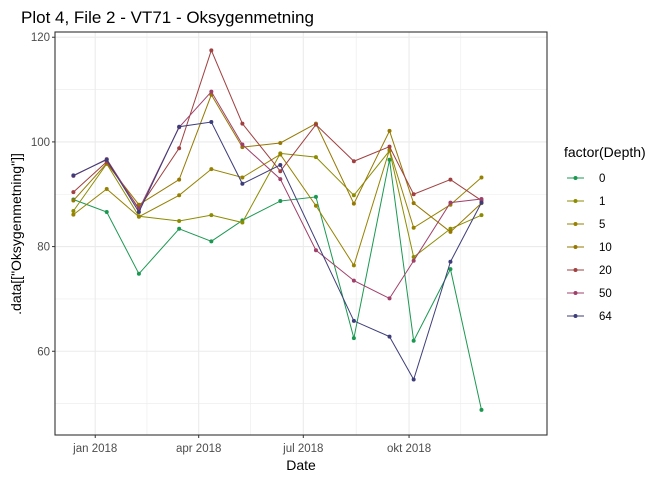 The image size is (672, 480). I want to click on legend-title: factor(Depth), so click(605, 152).